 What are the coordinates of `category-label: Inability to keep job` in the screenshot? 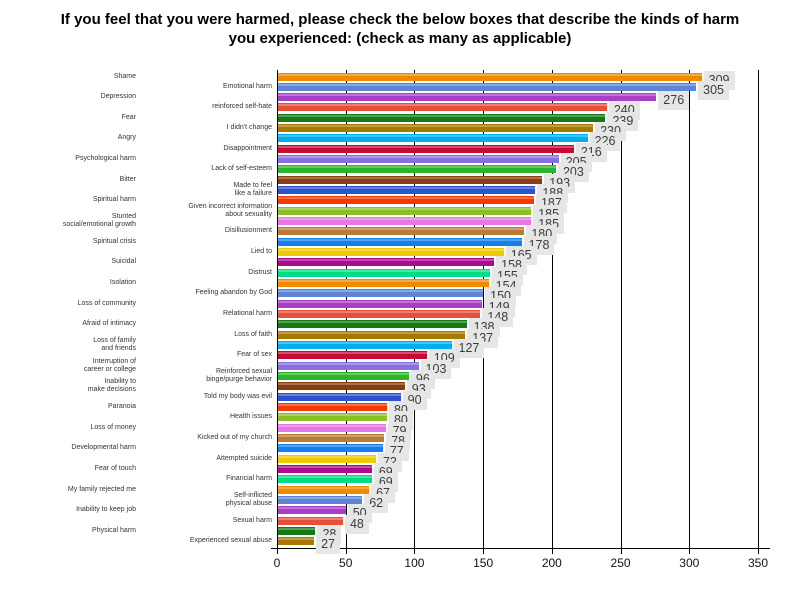 It's located at (106, 510).